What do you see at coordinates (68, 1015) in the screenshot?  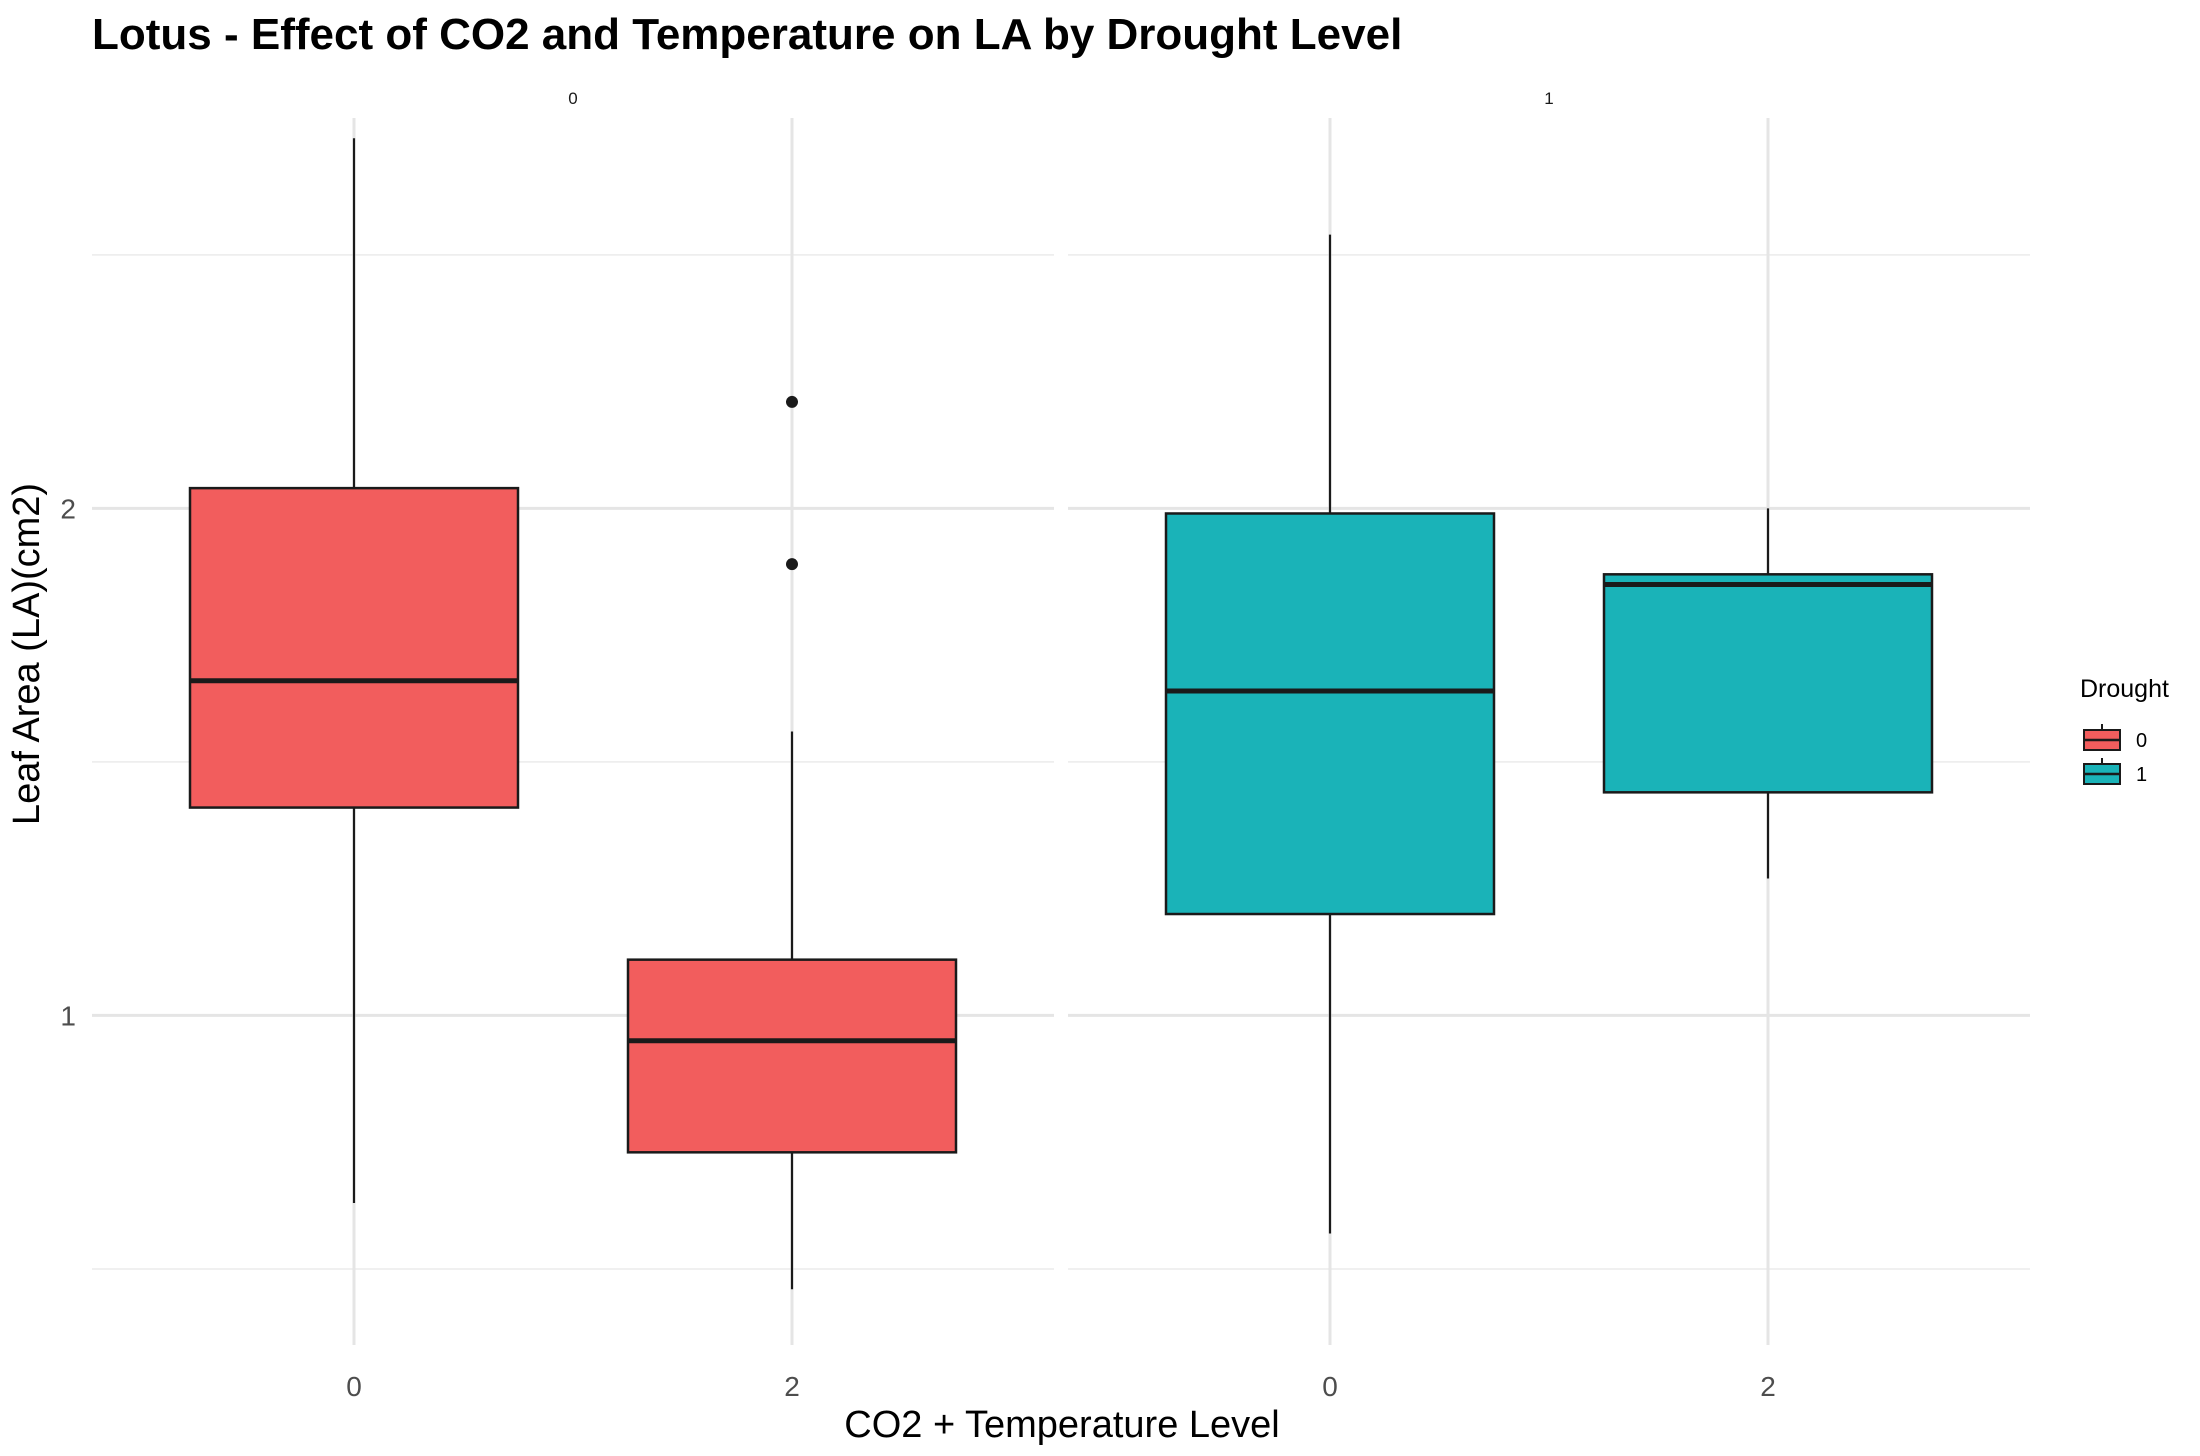 I see `y-tick-label: 1` at bounding box center [68, 1015].